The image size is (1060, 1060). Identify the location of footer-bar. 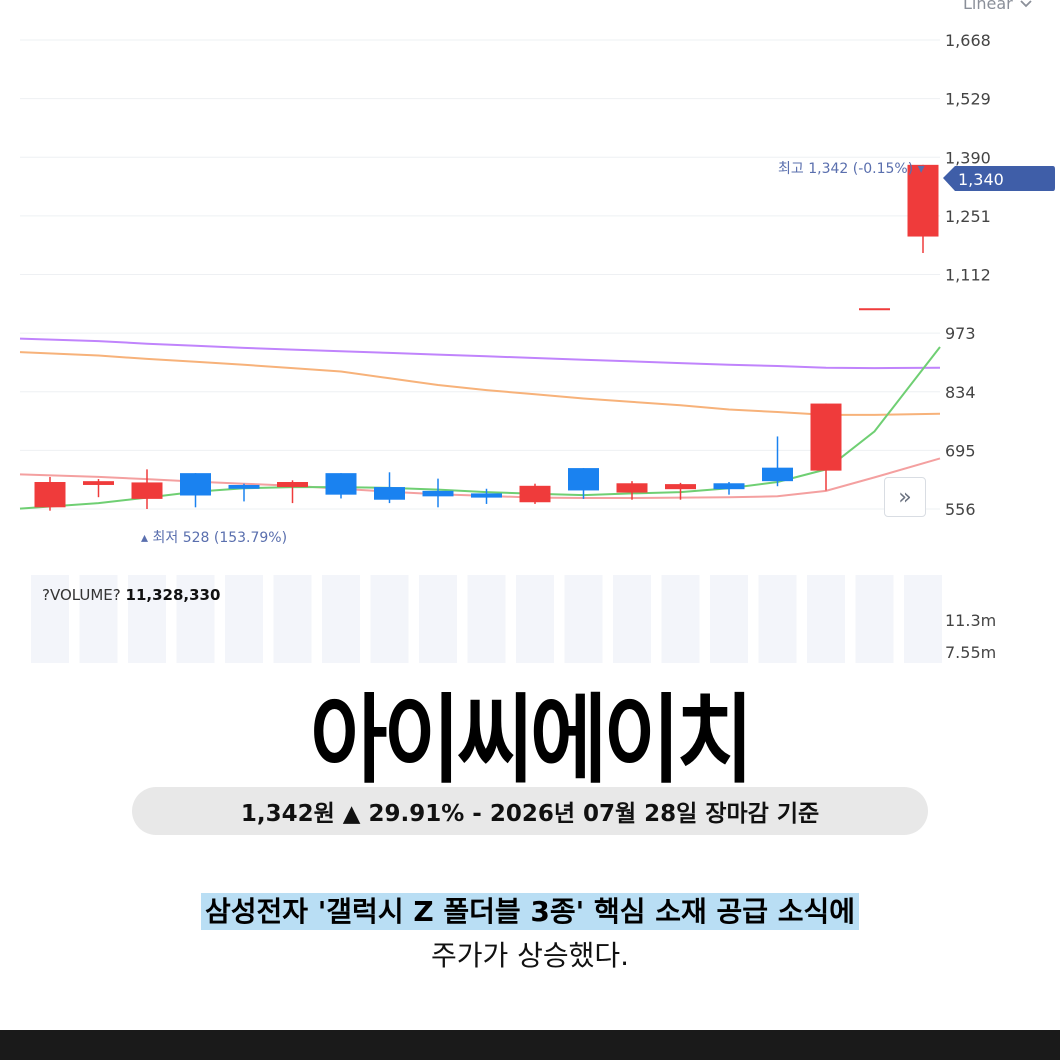
(530, 1045).